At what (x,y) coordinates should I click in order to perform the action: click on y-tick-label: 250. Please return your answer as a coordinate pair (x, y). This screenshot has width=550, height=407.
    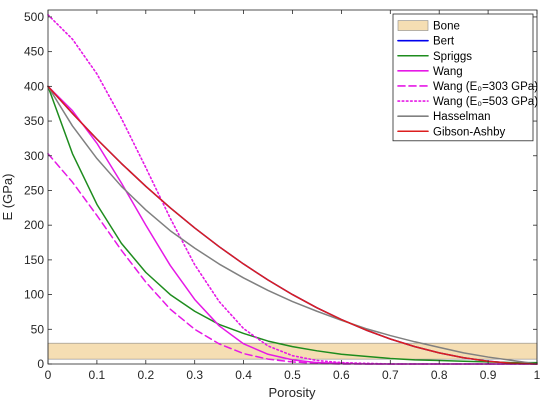
    Looking at the image, I should click on (34, 190).